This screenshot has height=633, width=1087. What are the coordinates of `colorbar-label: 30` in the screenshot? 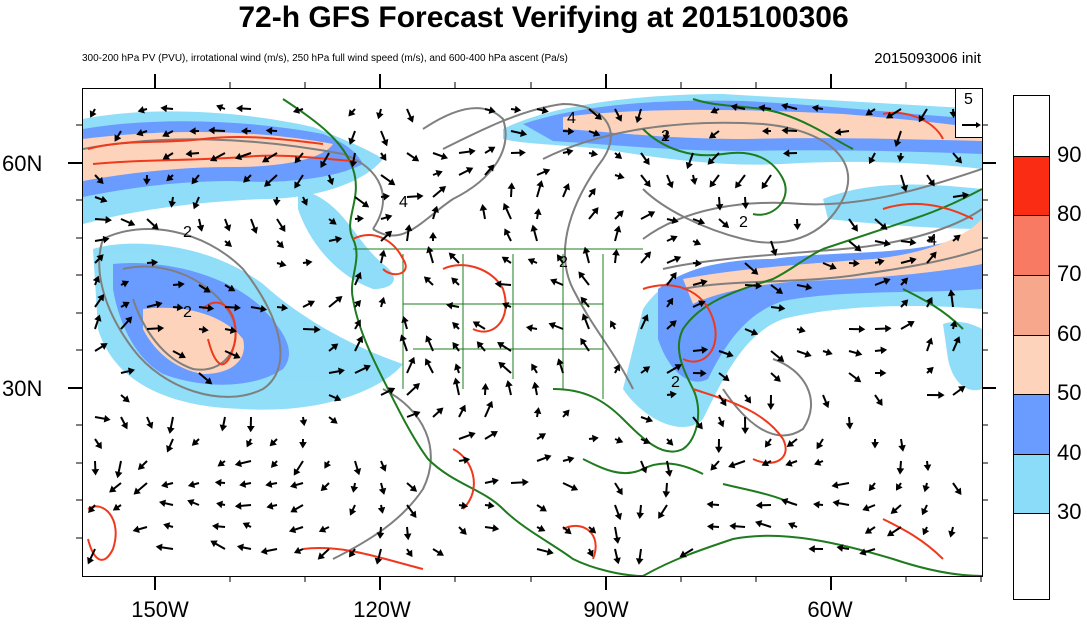 It's located at (1069, 511).